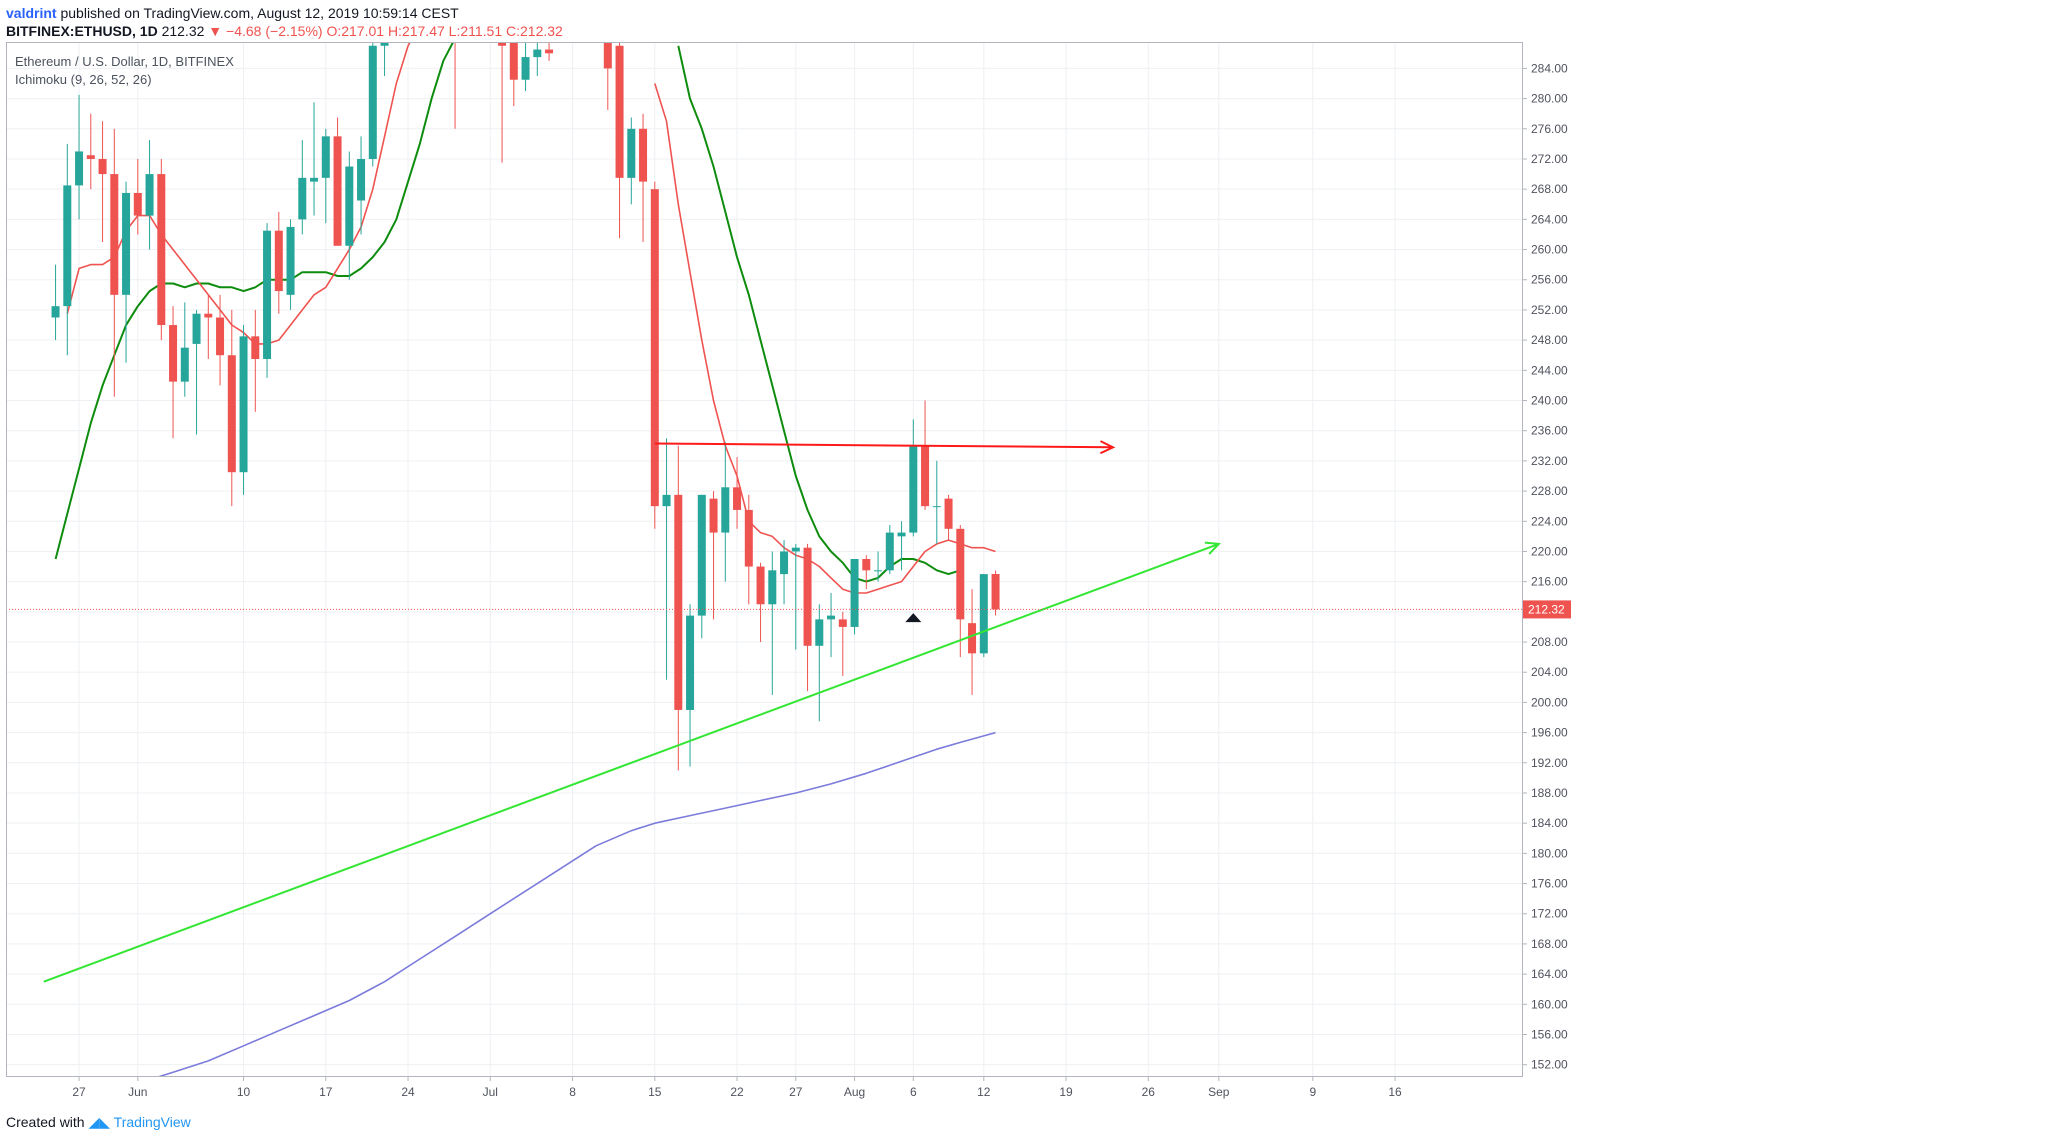 This screenshot has height=1141, width=2046. Describe the element at coordinates (1549, 1004) in the screenshot. I see `y-tick-label: 160.00` at that location.